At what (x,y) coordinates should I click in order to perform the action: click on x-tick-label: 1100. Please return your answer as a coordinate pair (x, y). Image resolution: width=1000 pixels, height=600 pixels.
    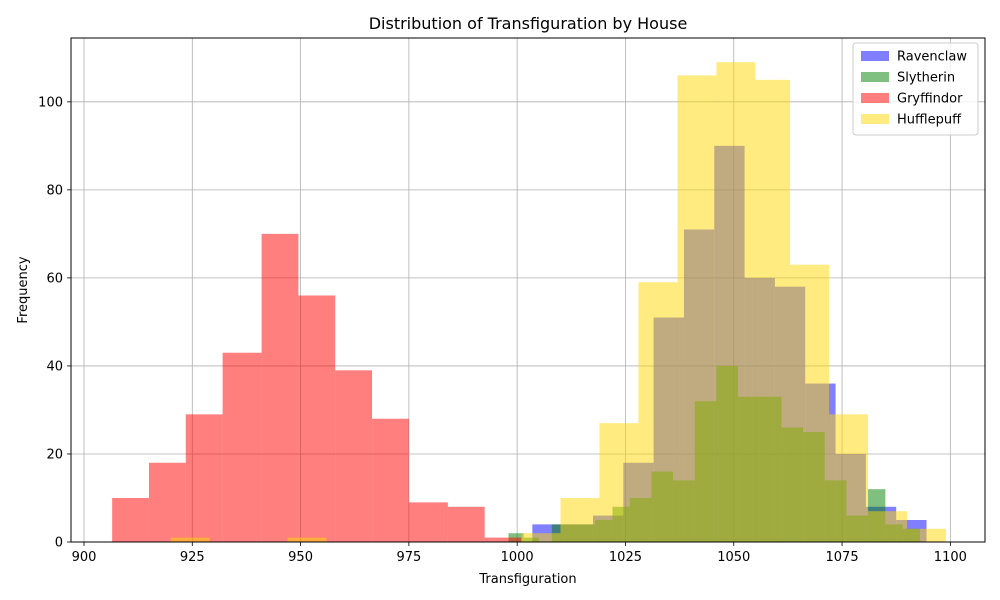
    Looking at the image, I should click on (950, 557).